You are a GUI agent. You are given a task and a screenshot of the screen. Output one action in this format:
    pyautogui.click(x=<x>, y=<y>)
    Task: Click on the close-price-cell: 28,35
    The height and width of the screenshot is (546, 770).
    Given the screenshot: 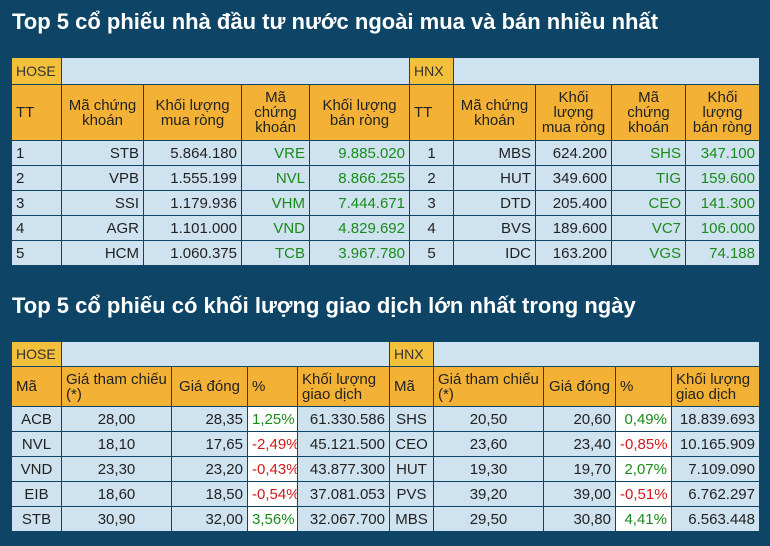 What is the action you would take?
    pyautogui.click(x=209, y=419)
    